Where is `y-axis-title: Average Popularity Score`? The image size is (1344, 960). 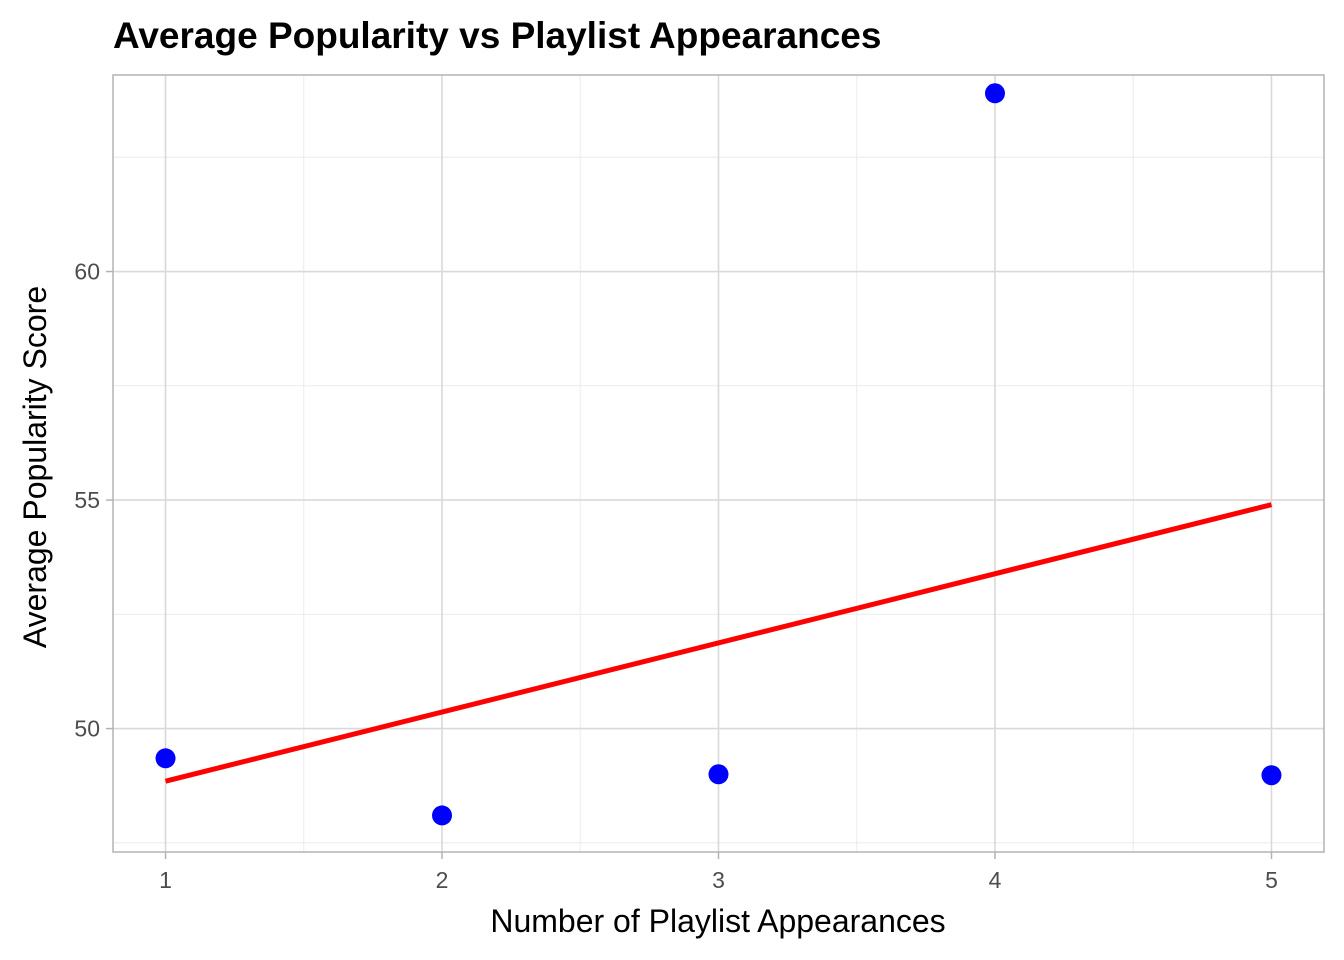
y-axis-title: Average Popularity Score is located at coordinates (35, 467).